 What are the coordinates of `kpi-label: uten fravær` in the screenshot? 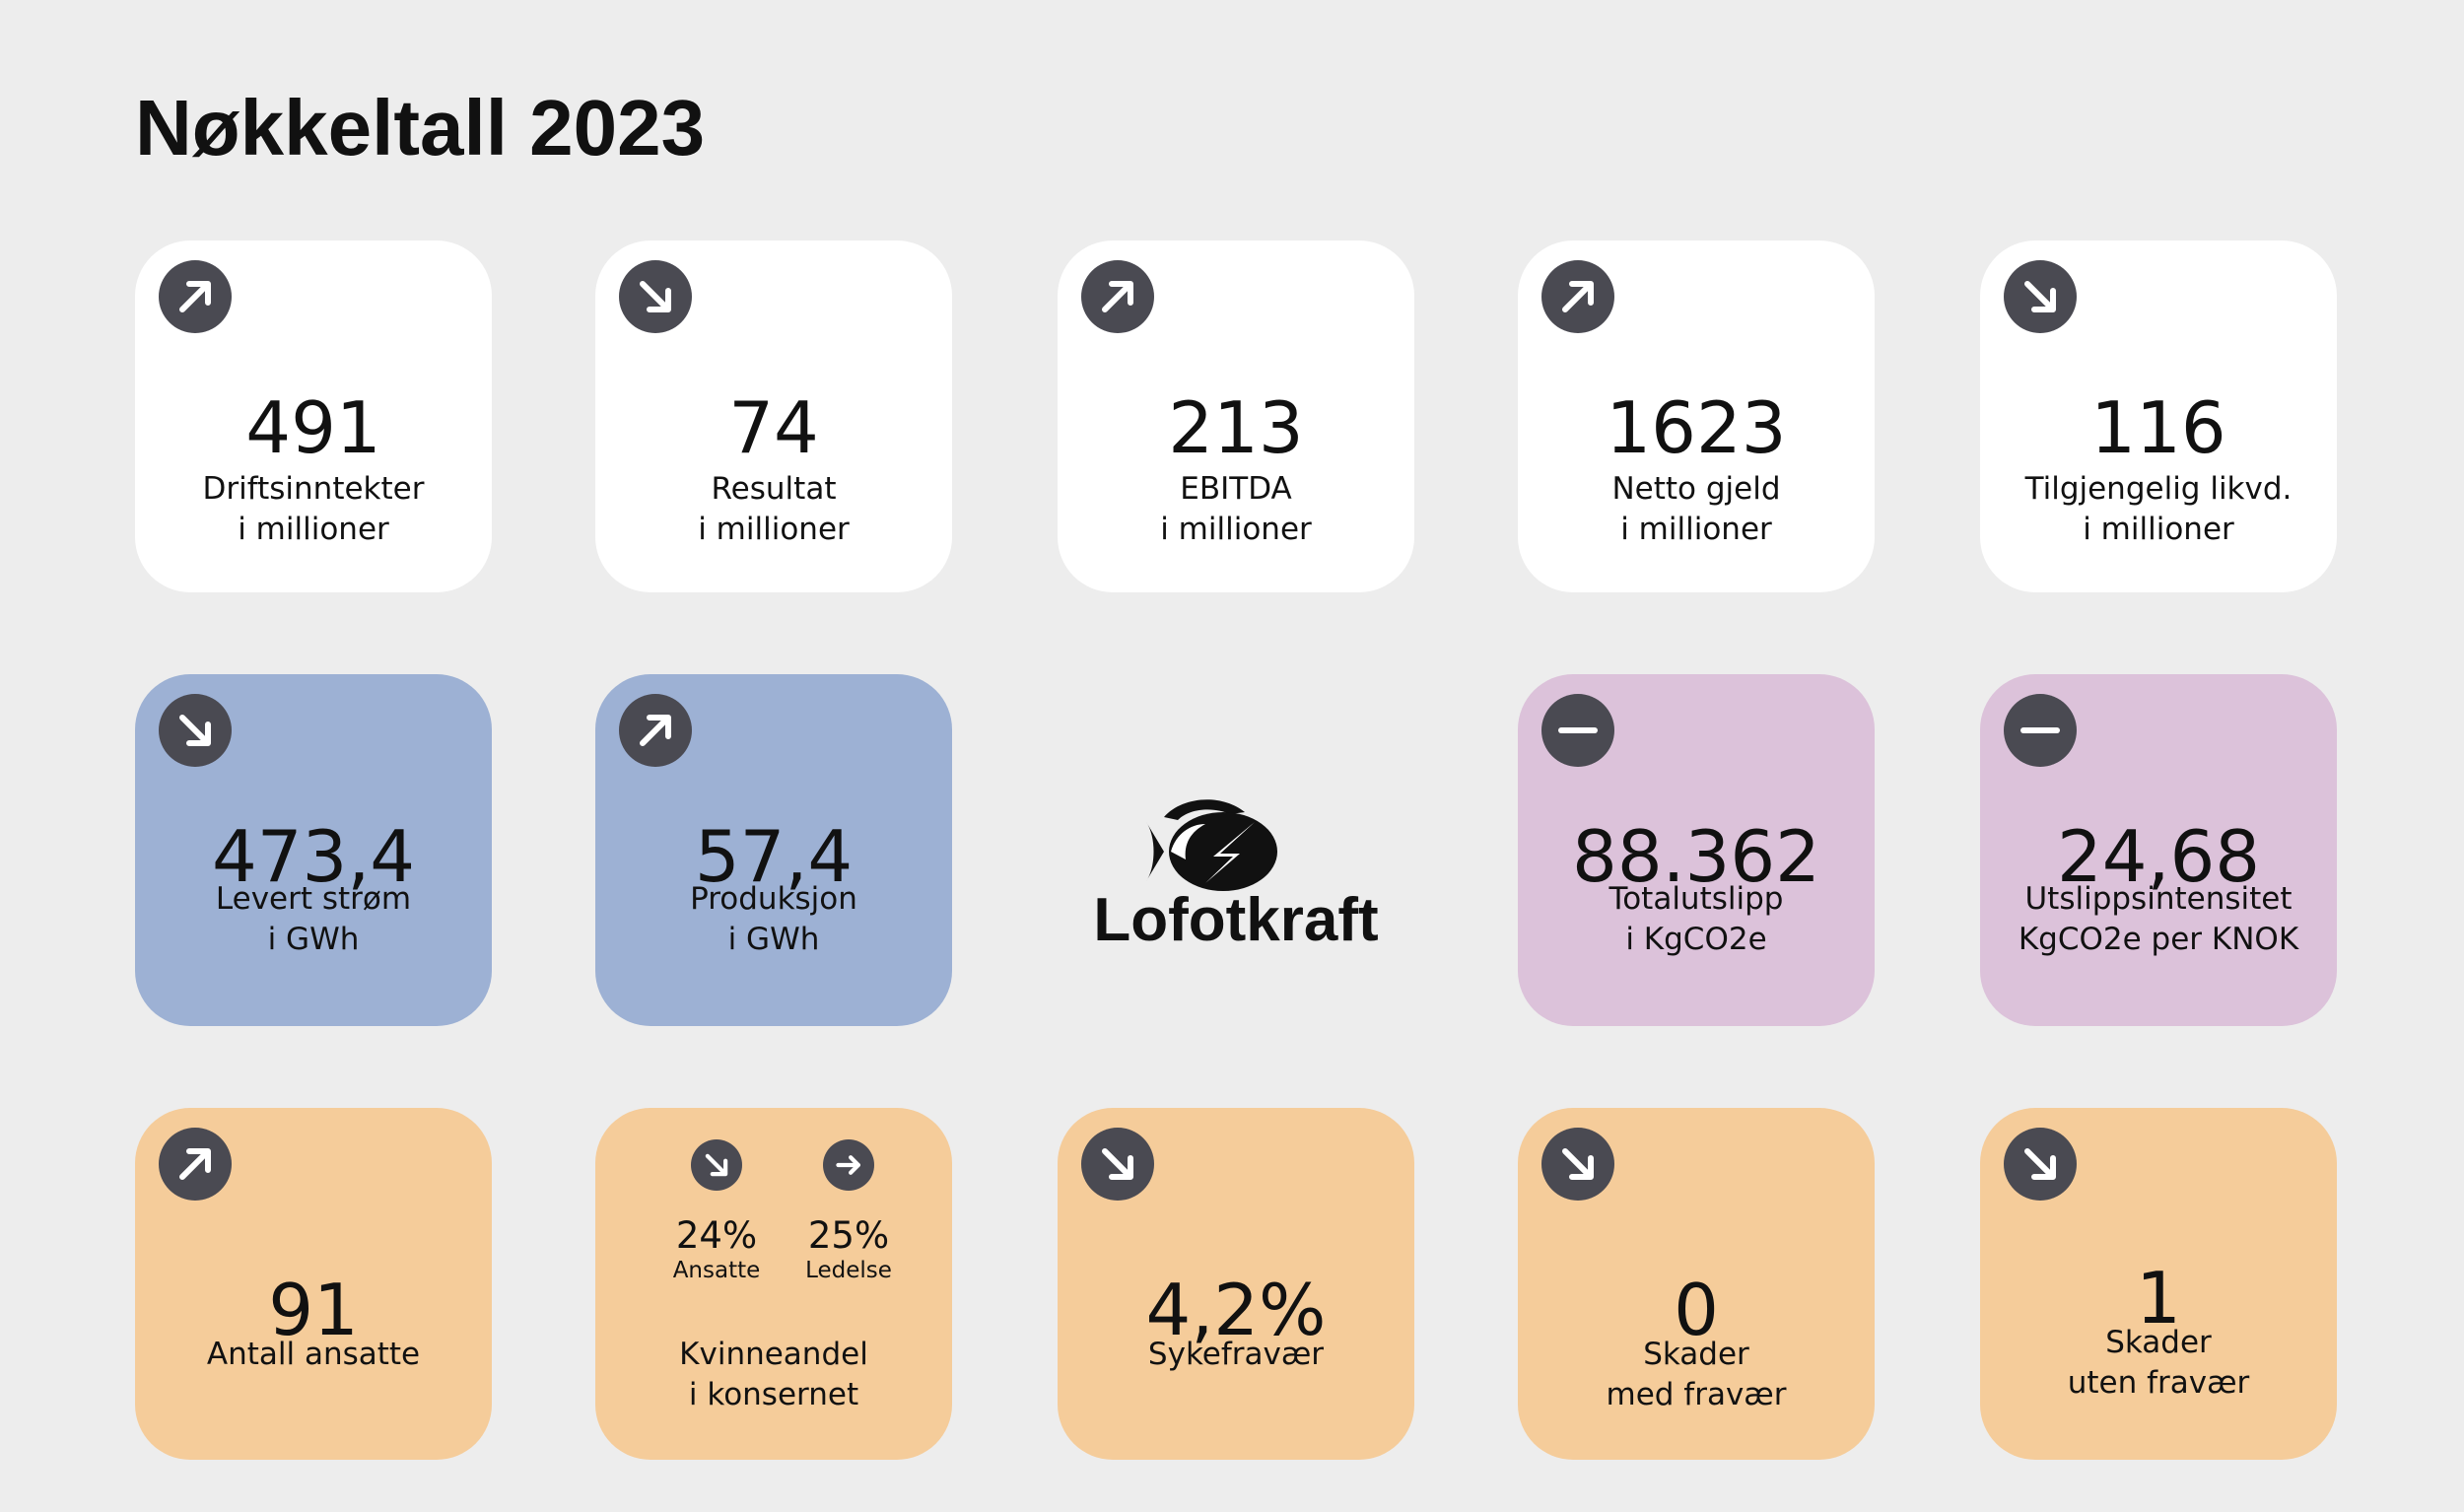 It's located at (2158, 1383).